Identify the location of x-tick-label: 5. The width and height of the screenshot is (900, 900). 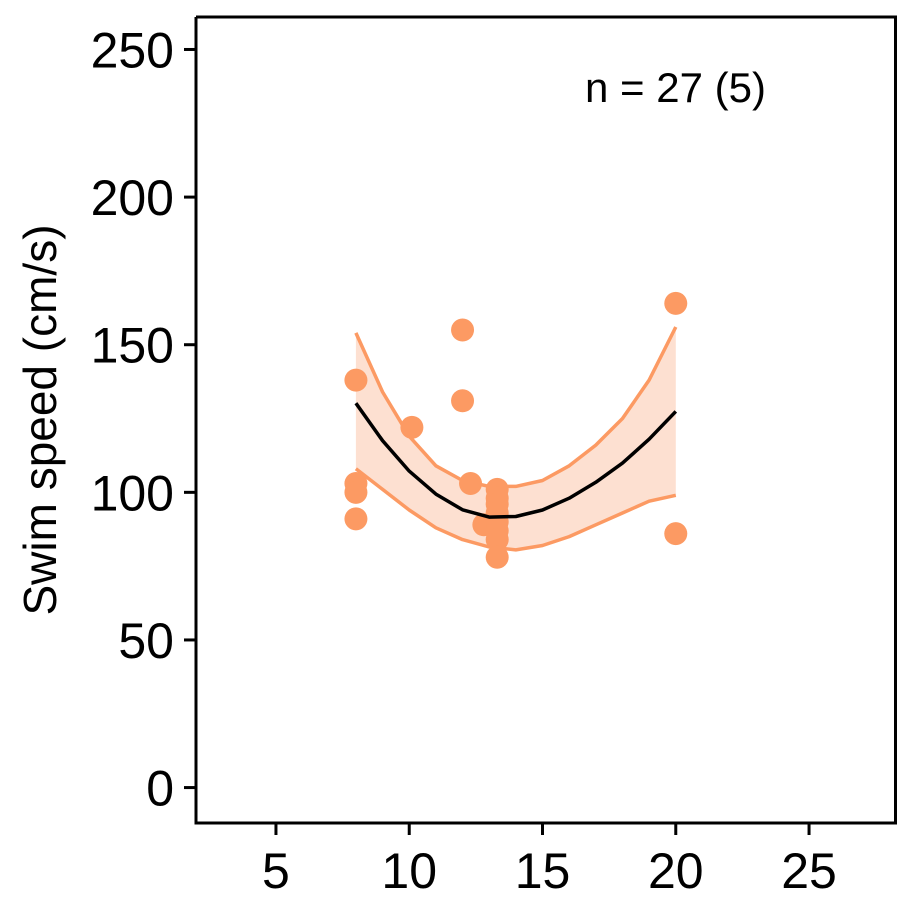
(276, 871).